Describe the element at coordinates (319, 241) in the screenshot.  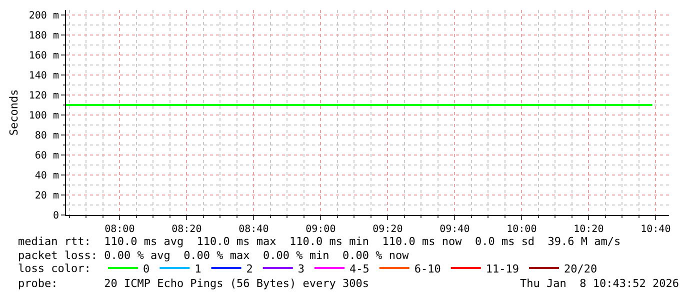
I see `text: median rtt: 110.0 ms avg 110.0 ms max 110.0 ms min 110.0 ms now 0.0 ms sd 39.6 M am/s` at that location.